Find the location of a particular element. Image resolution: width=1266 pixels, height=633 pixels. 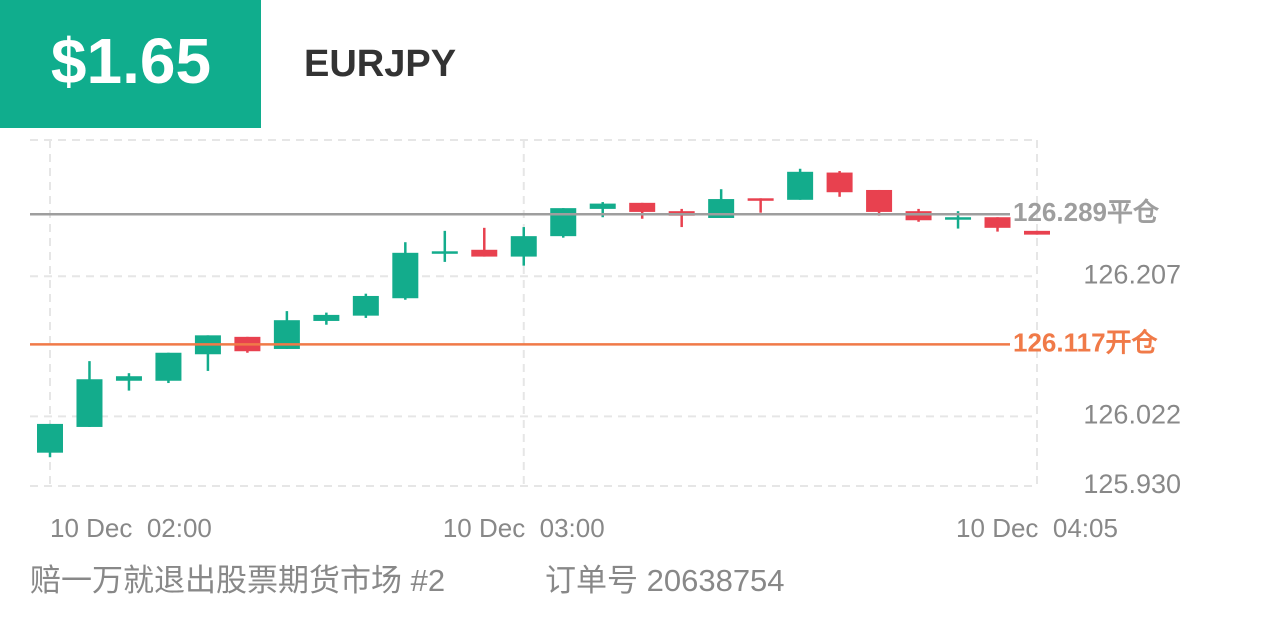

symbol: EURJPY is located at coordinates (380, 64).